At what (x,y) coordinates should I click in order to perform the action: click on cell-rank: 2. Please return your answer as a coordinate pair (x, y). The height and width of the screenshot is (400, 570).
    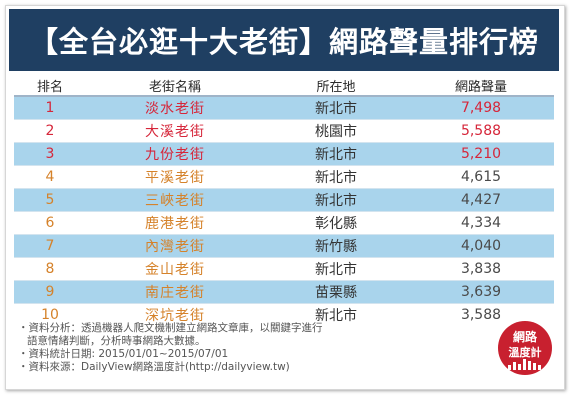
    Looking at the image, I should click on (50, 131).